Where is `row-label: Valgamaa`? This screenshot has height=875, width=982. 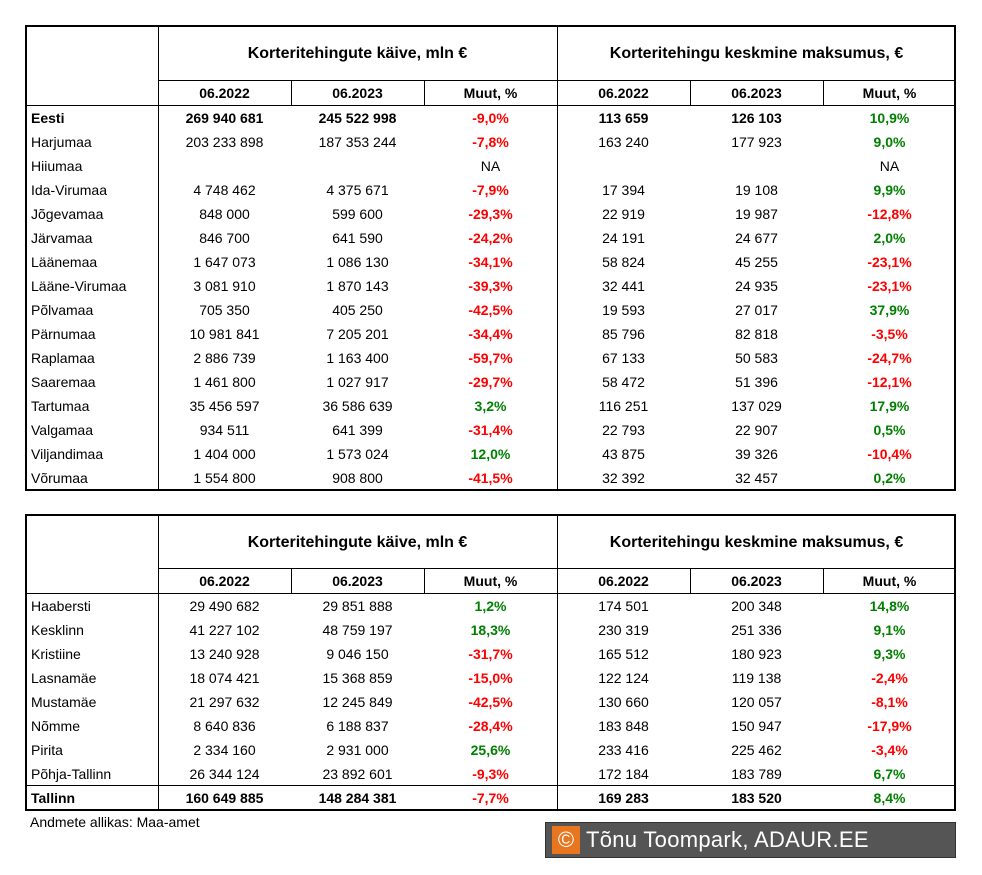 row-label: Valgamaa is located at coordinates (62, 430).